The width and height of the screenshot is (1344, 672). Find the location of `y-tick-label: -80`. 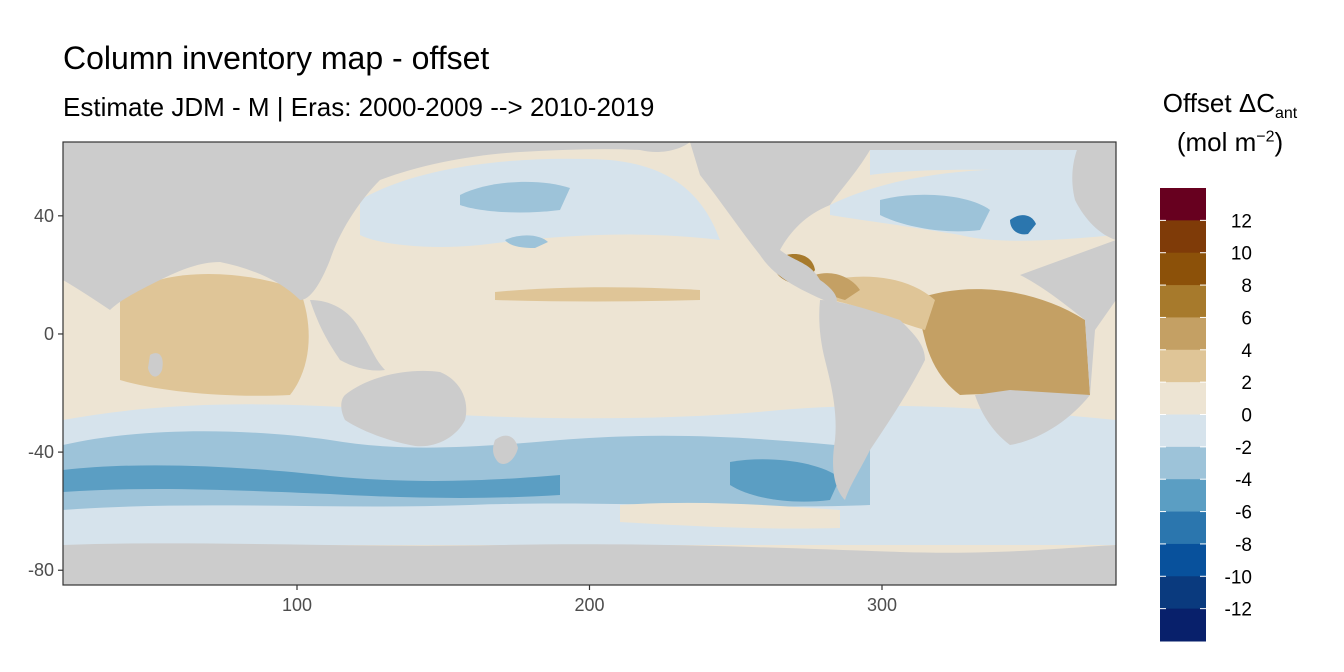

y-tick-label: -80 is located at coordinates (41, 570).